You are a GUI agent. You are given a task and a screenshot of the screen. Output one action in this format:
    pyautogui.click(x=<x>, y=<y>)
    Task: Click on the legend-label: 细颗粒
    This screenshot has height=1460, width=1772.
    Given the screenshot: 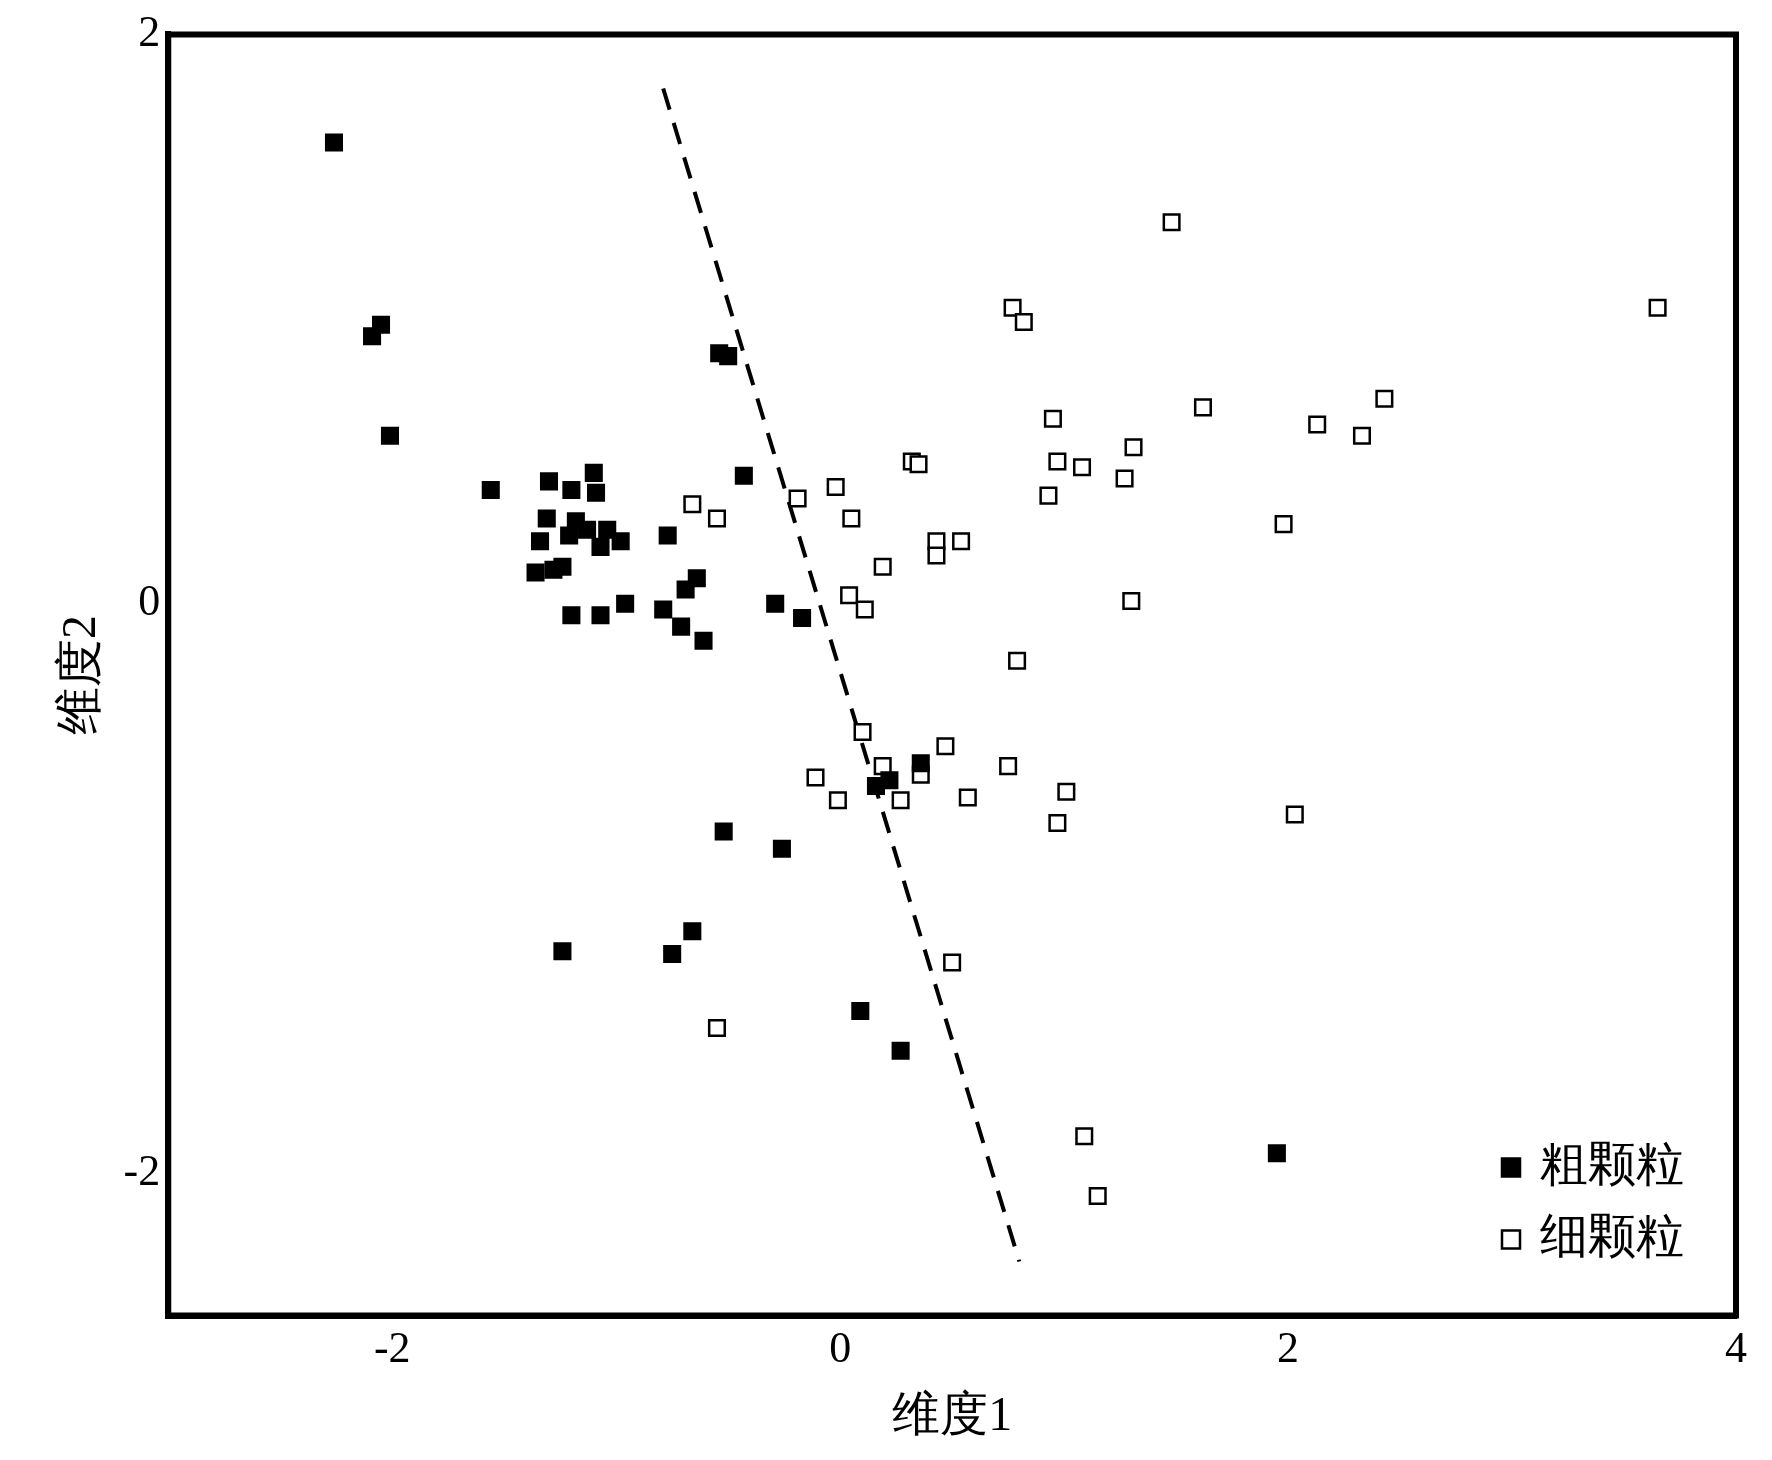 What is the action you would take?
    pyautogui.click(x=1612, y=1236)
    